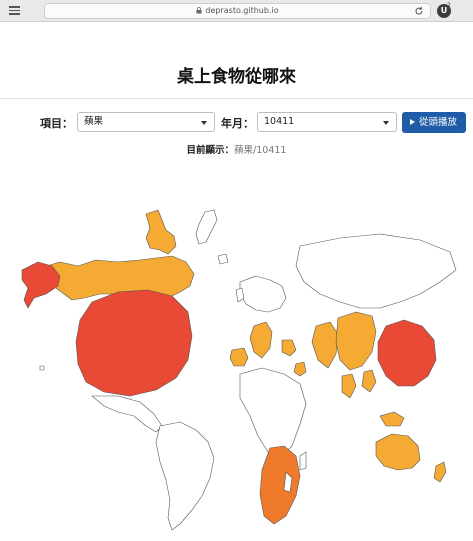 The height and width of the screenshot is (541, 473). I want to click on extension-icon: U, so click(444, 11).